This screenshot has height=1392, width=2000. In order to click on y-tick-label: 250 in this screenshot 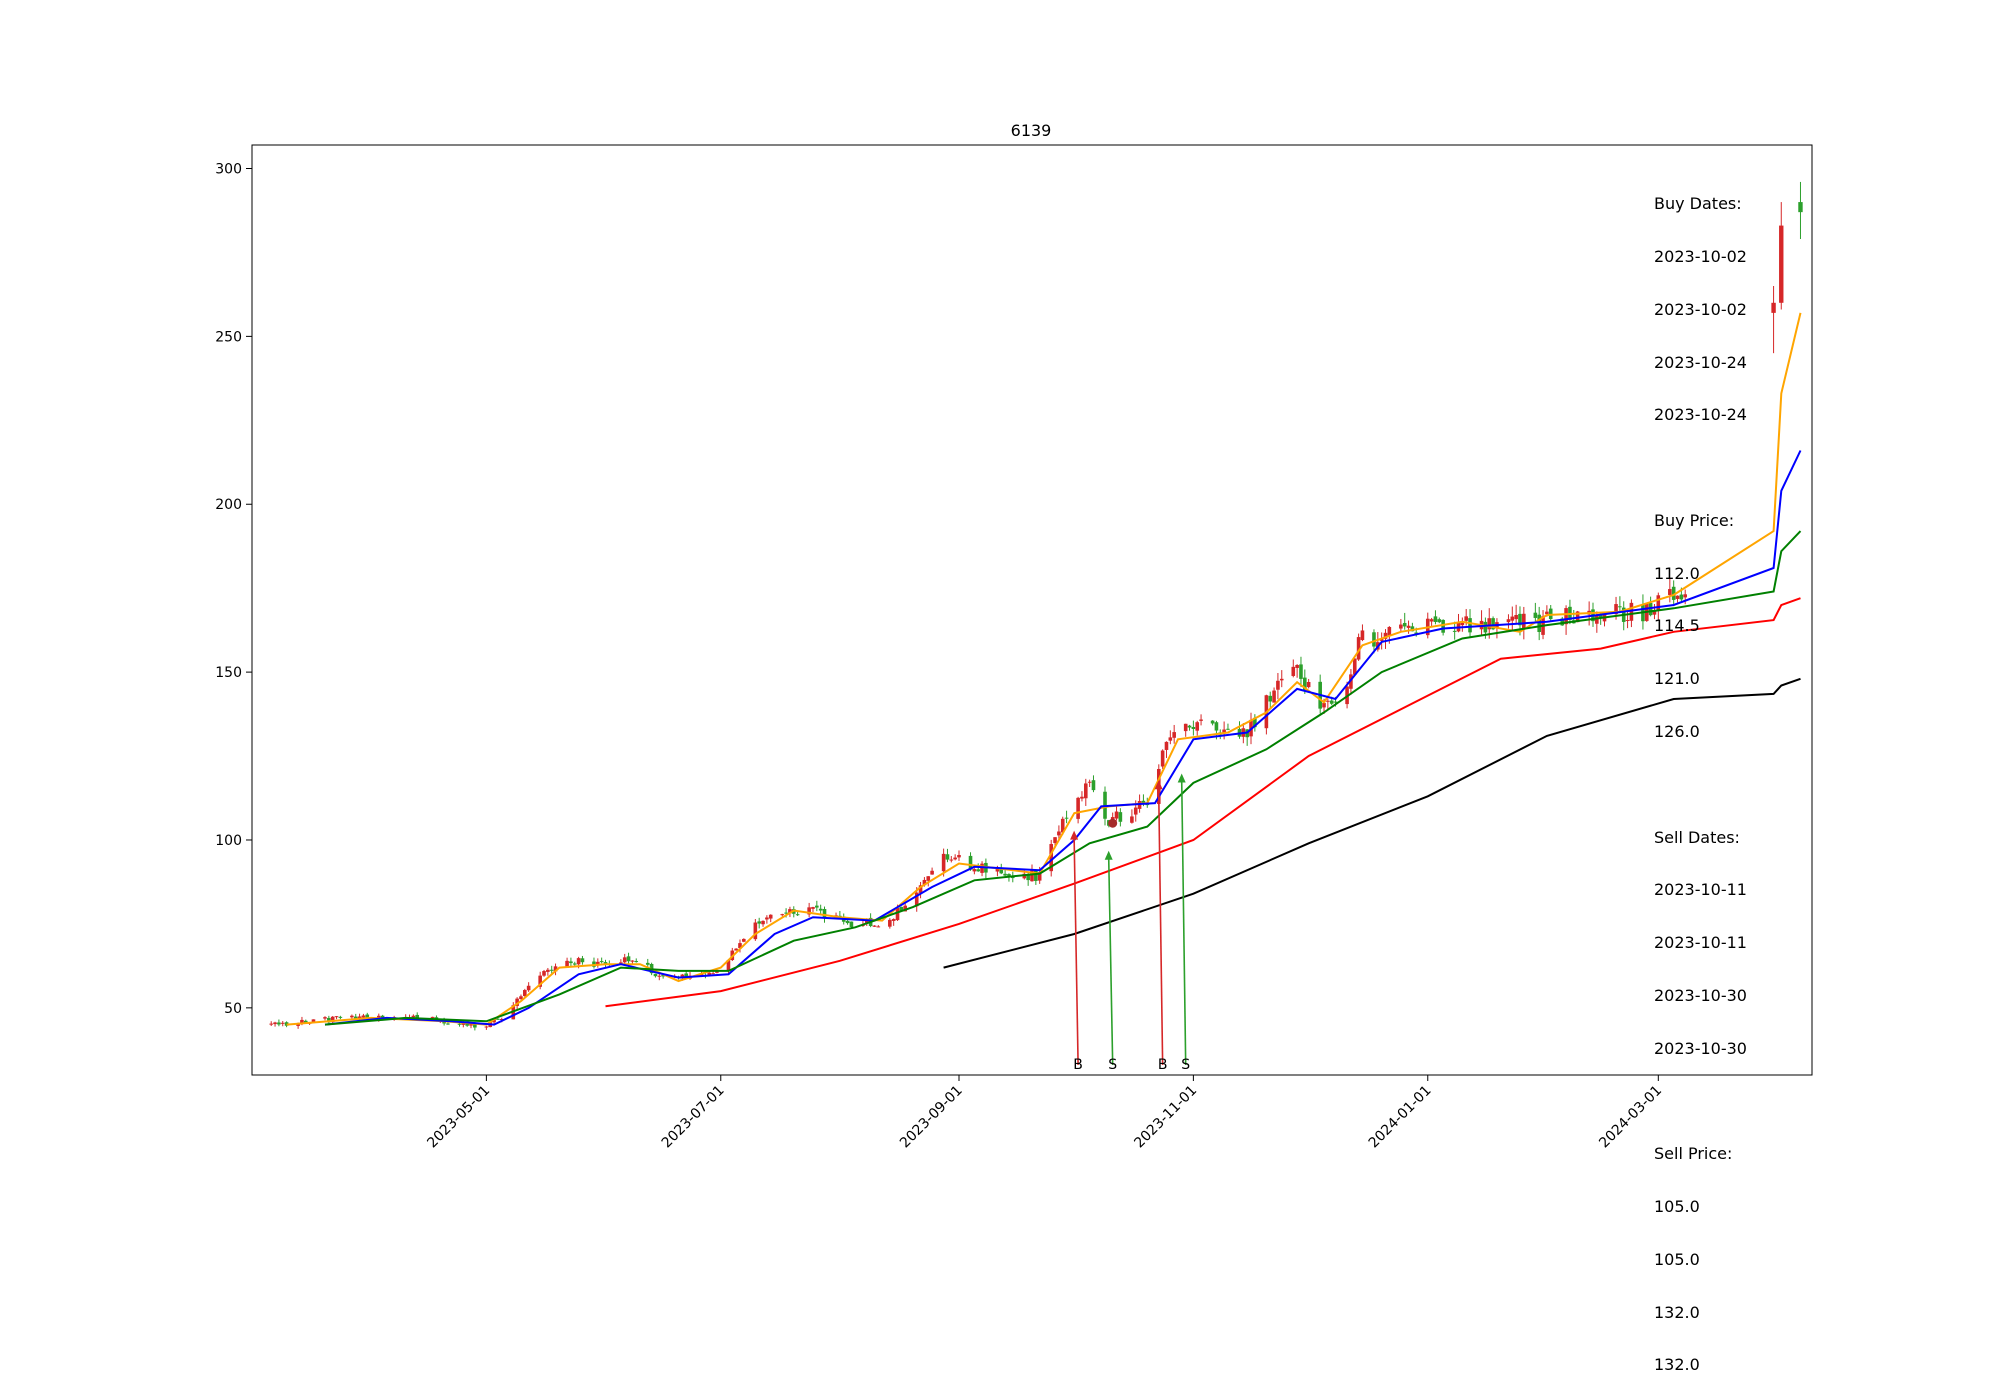, I will do `click(228, 337)`.